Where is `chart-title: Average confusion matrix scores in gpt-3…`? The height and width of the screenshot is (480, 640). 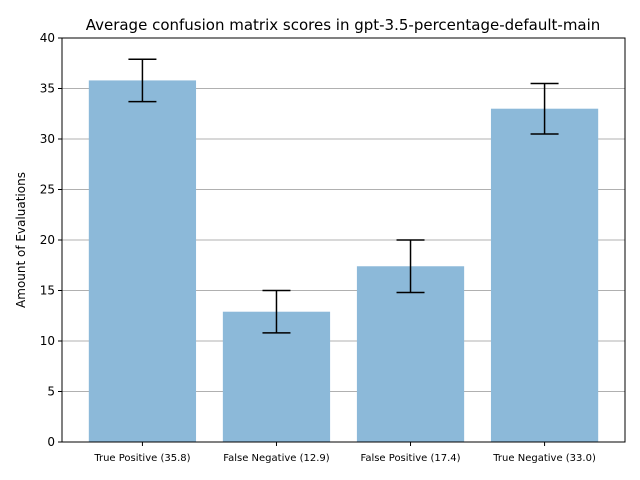 chart-title: Average confusion matrix scores in gpt-3… is located at coordinates (343, 25).